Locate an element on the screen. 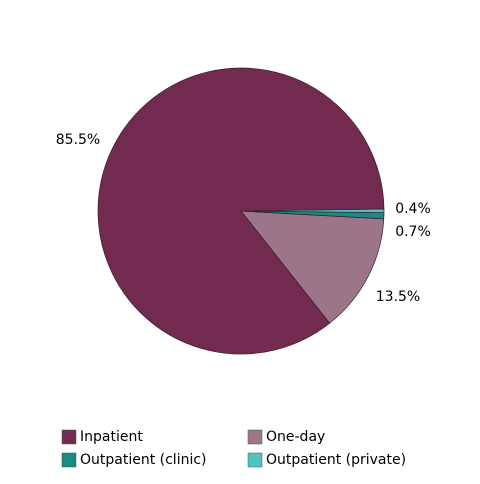 The width and height of the screenshot is (480, 484). legend-label: Outpatient (private) is located at coordinates (336, 460).